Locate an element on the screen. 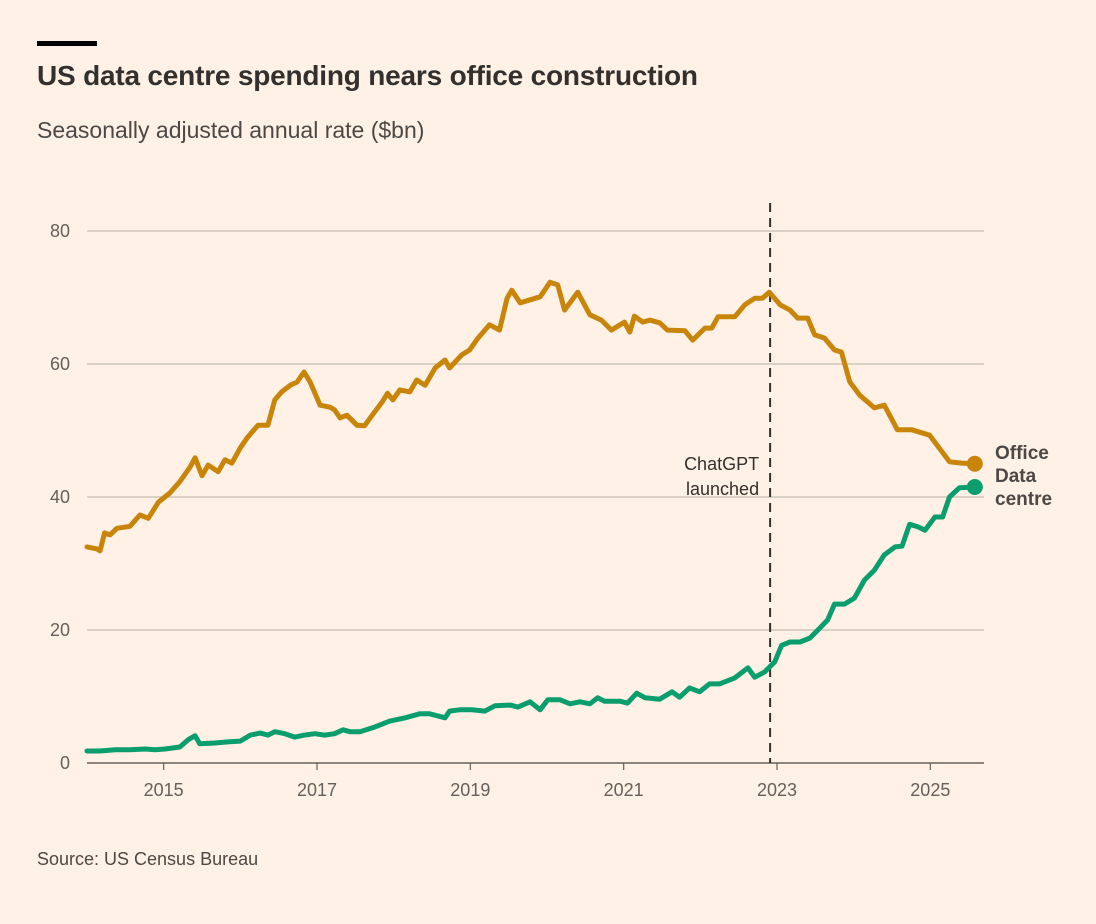 The width and height of the screenshot is (1096, 924). x-tick-label: 2017 is located at coordinates (317, 790).